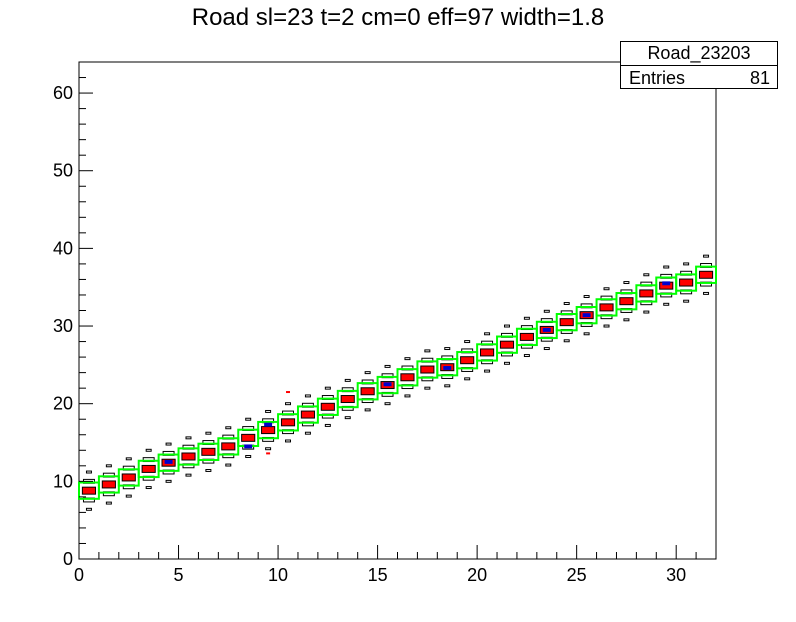 This screenshot has height=622, width=796. I want to click on y-tick-label: 10, so click(63, 481).